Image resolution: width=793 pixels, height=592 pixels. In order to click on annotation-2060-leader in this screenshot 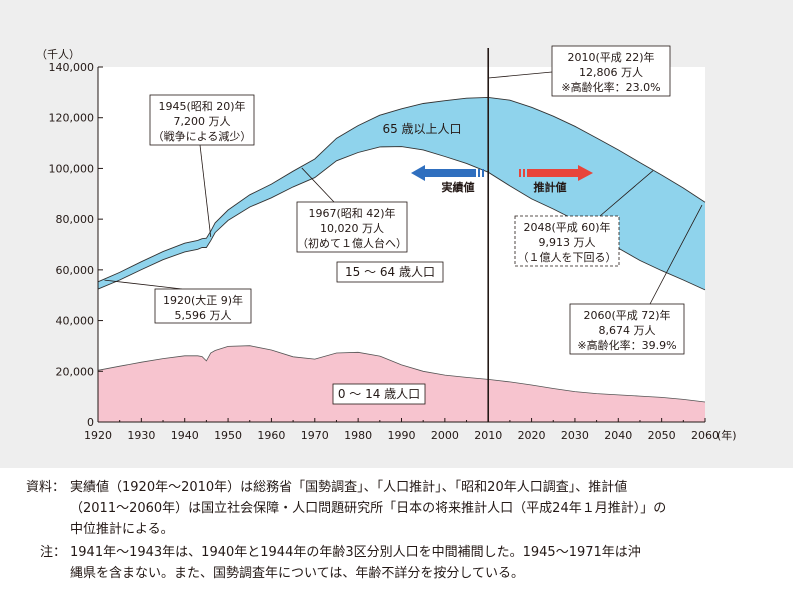, I will do `click(676, 254)`.